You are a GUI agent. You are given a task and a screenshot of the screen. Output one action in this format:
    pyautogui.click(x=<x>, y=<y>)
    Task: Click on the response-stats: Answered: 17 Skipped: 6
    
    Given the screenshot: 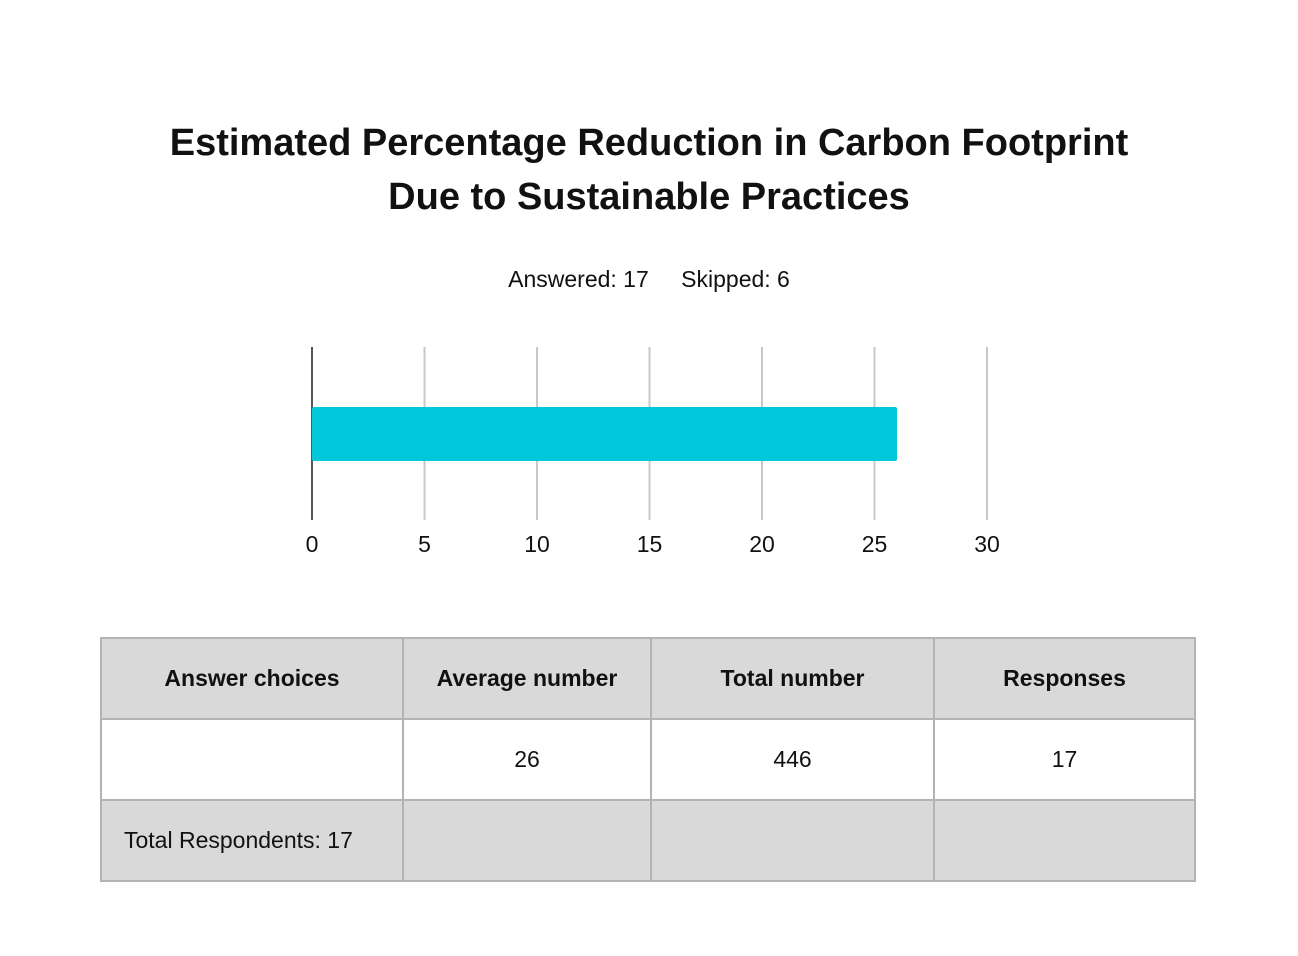 What is the action you would take?
    pyautogui.click(x=649, y=279)
    